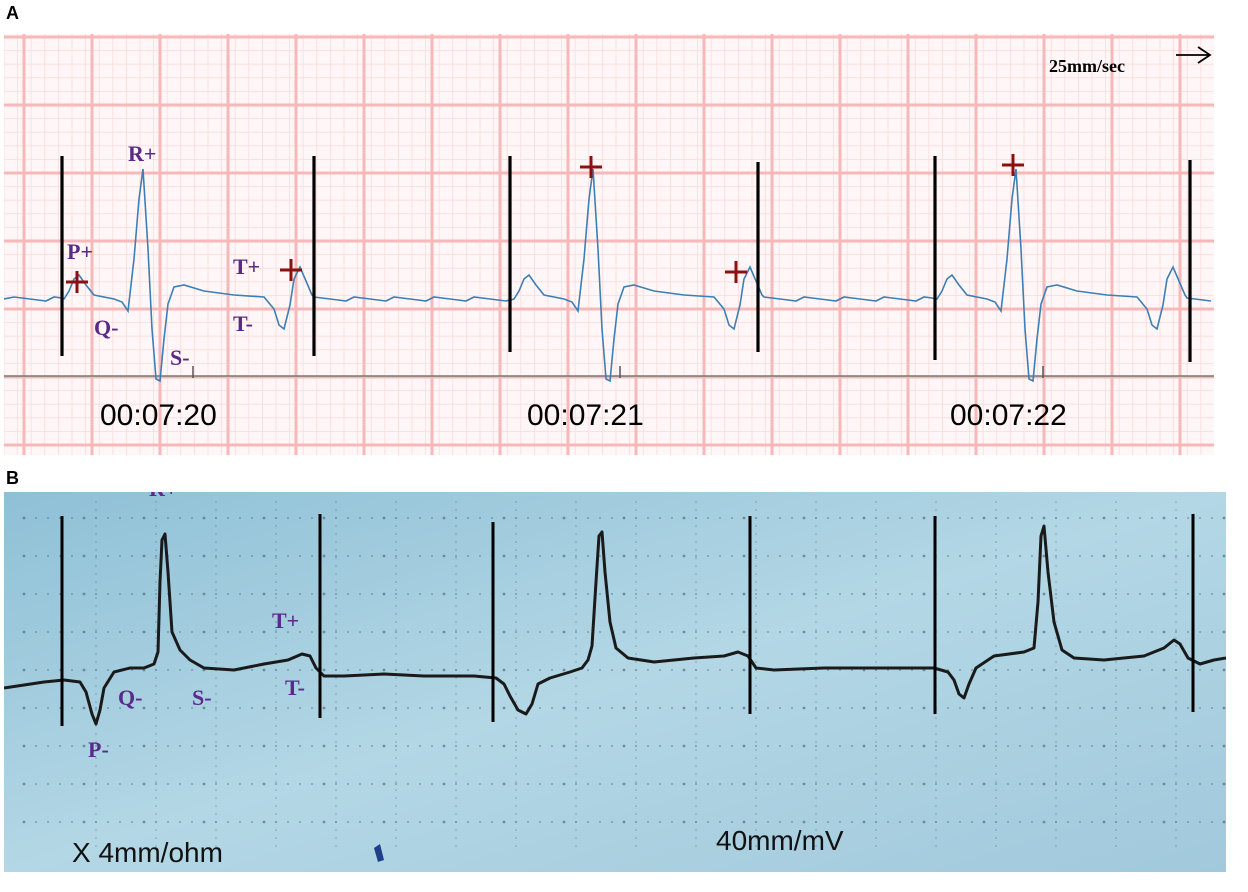 This screenshot has height=892, width=1248. What do you see at coordinates (1194, 55) in the screenshot?
I see `speed-arrow-icon` at bounding box center [1194, 55].